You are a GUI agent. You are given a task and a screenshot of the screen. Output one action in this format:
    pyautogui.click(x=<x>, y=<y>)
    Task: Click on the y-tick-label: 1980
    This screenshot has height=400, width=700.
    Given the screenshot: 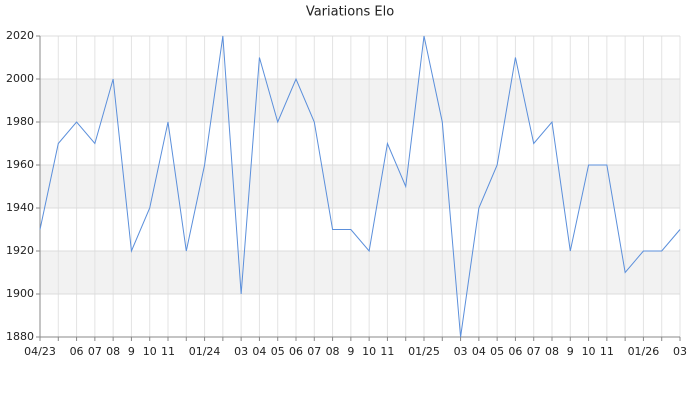 What is the action you would take?
    pyautogui.click(x=20, y=121)
    